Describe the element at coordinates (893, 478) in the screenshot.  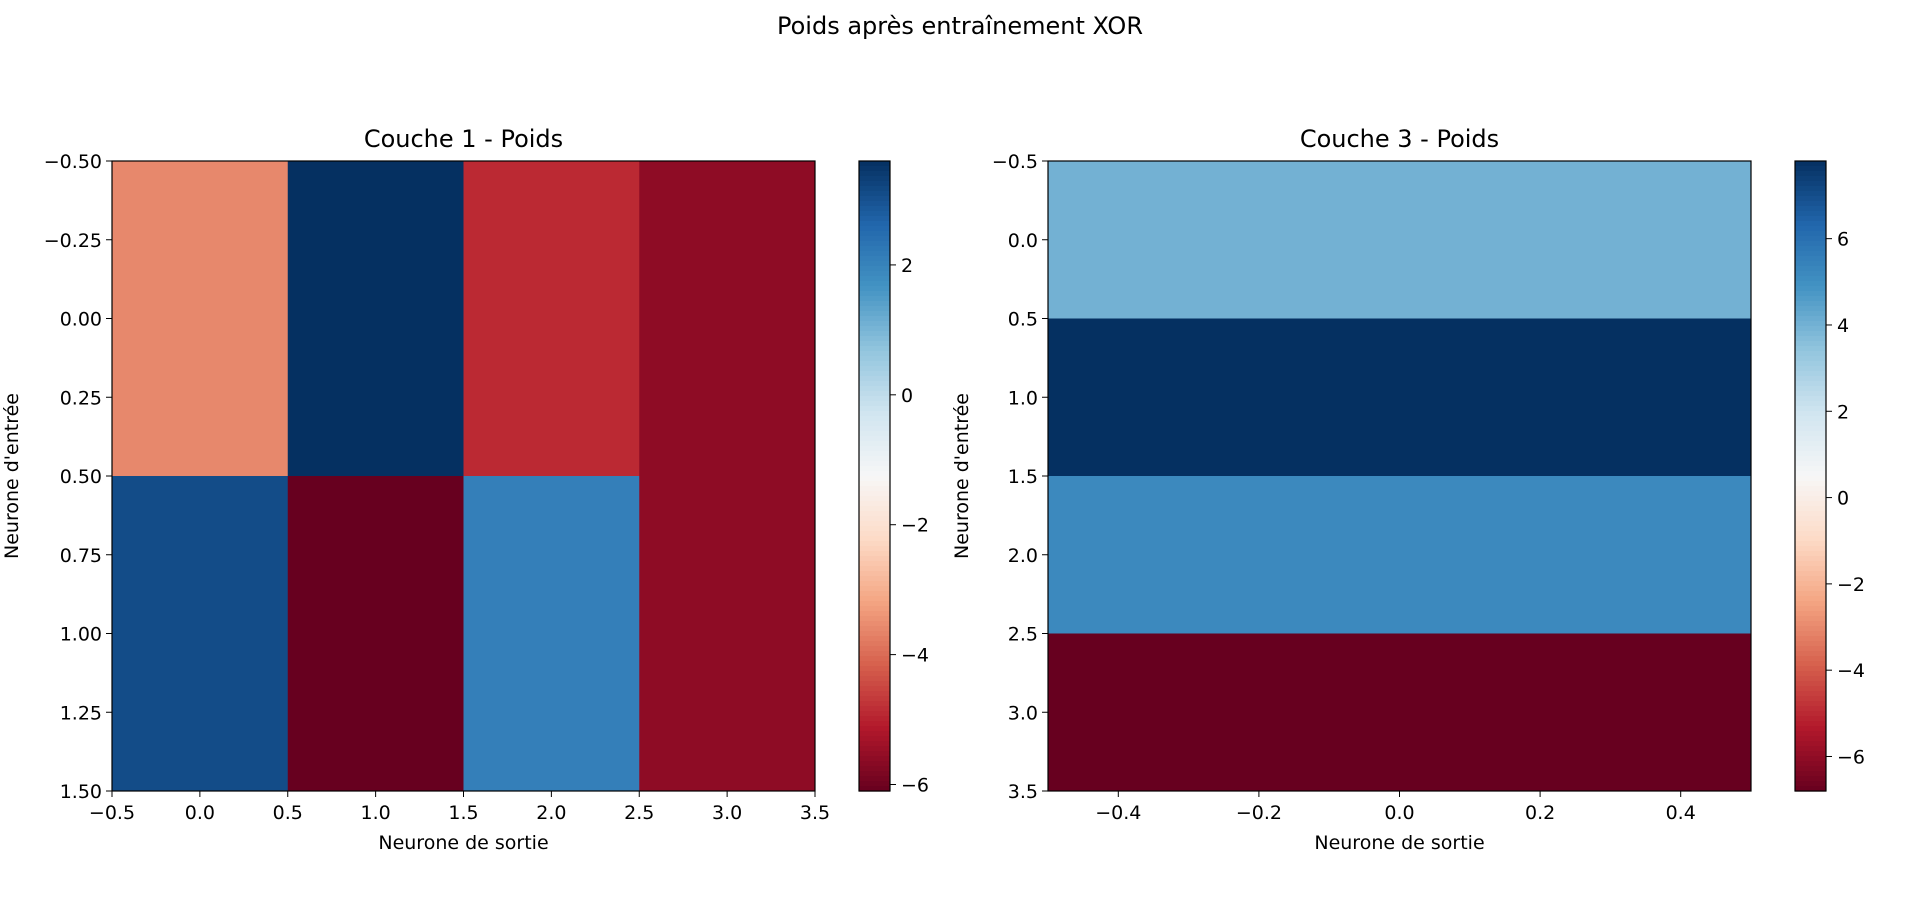
I see `colorbar-couche-1: −6 −4 −2 0 2` at that location.